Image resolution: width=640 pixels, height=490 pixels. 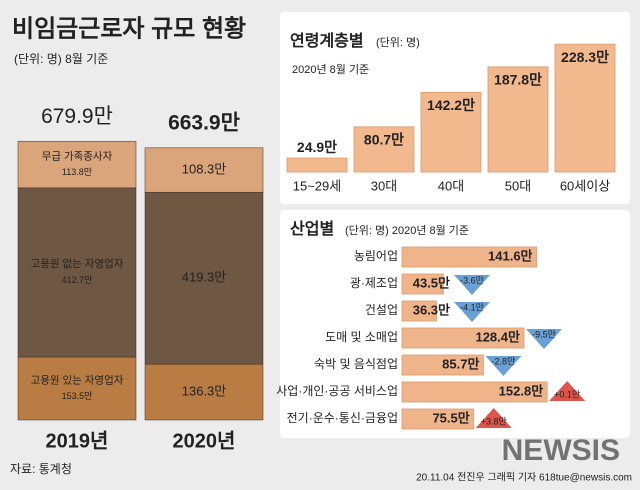 I want to click on value-label: 24.9만, so click(x=317, y=147).